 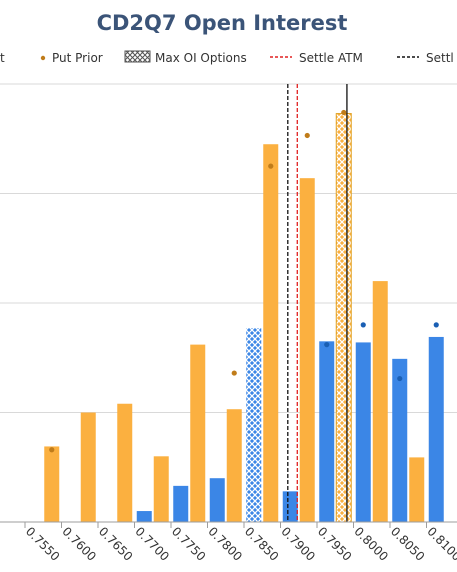 I want to click on legend-label: t, so click(x=2, y=58).